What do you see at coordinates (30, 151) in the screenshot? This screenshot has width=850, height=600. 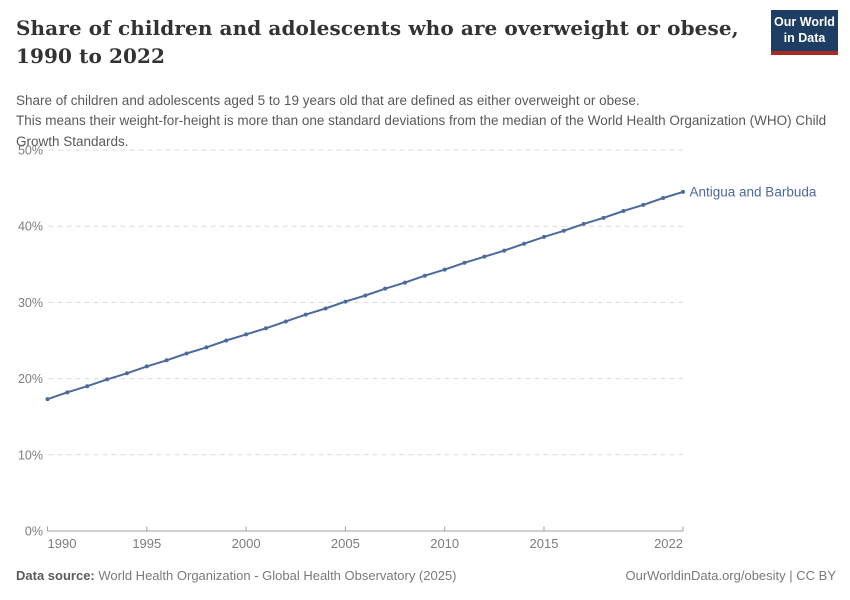 I see `y-tick-label-50: 50%` at bounding box center [30, 151].